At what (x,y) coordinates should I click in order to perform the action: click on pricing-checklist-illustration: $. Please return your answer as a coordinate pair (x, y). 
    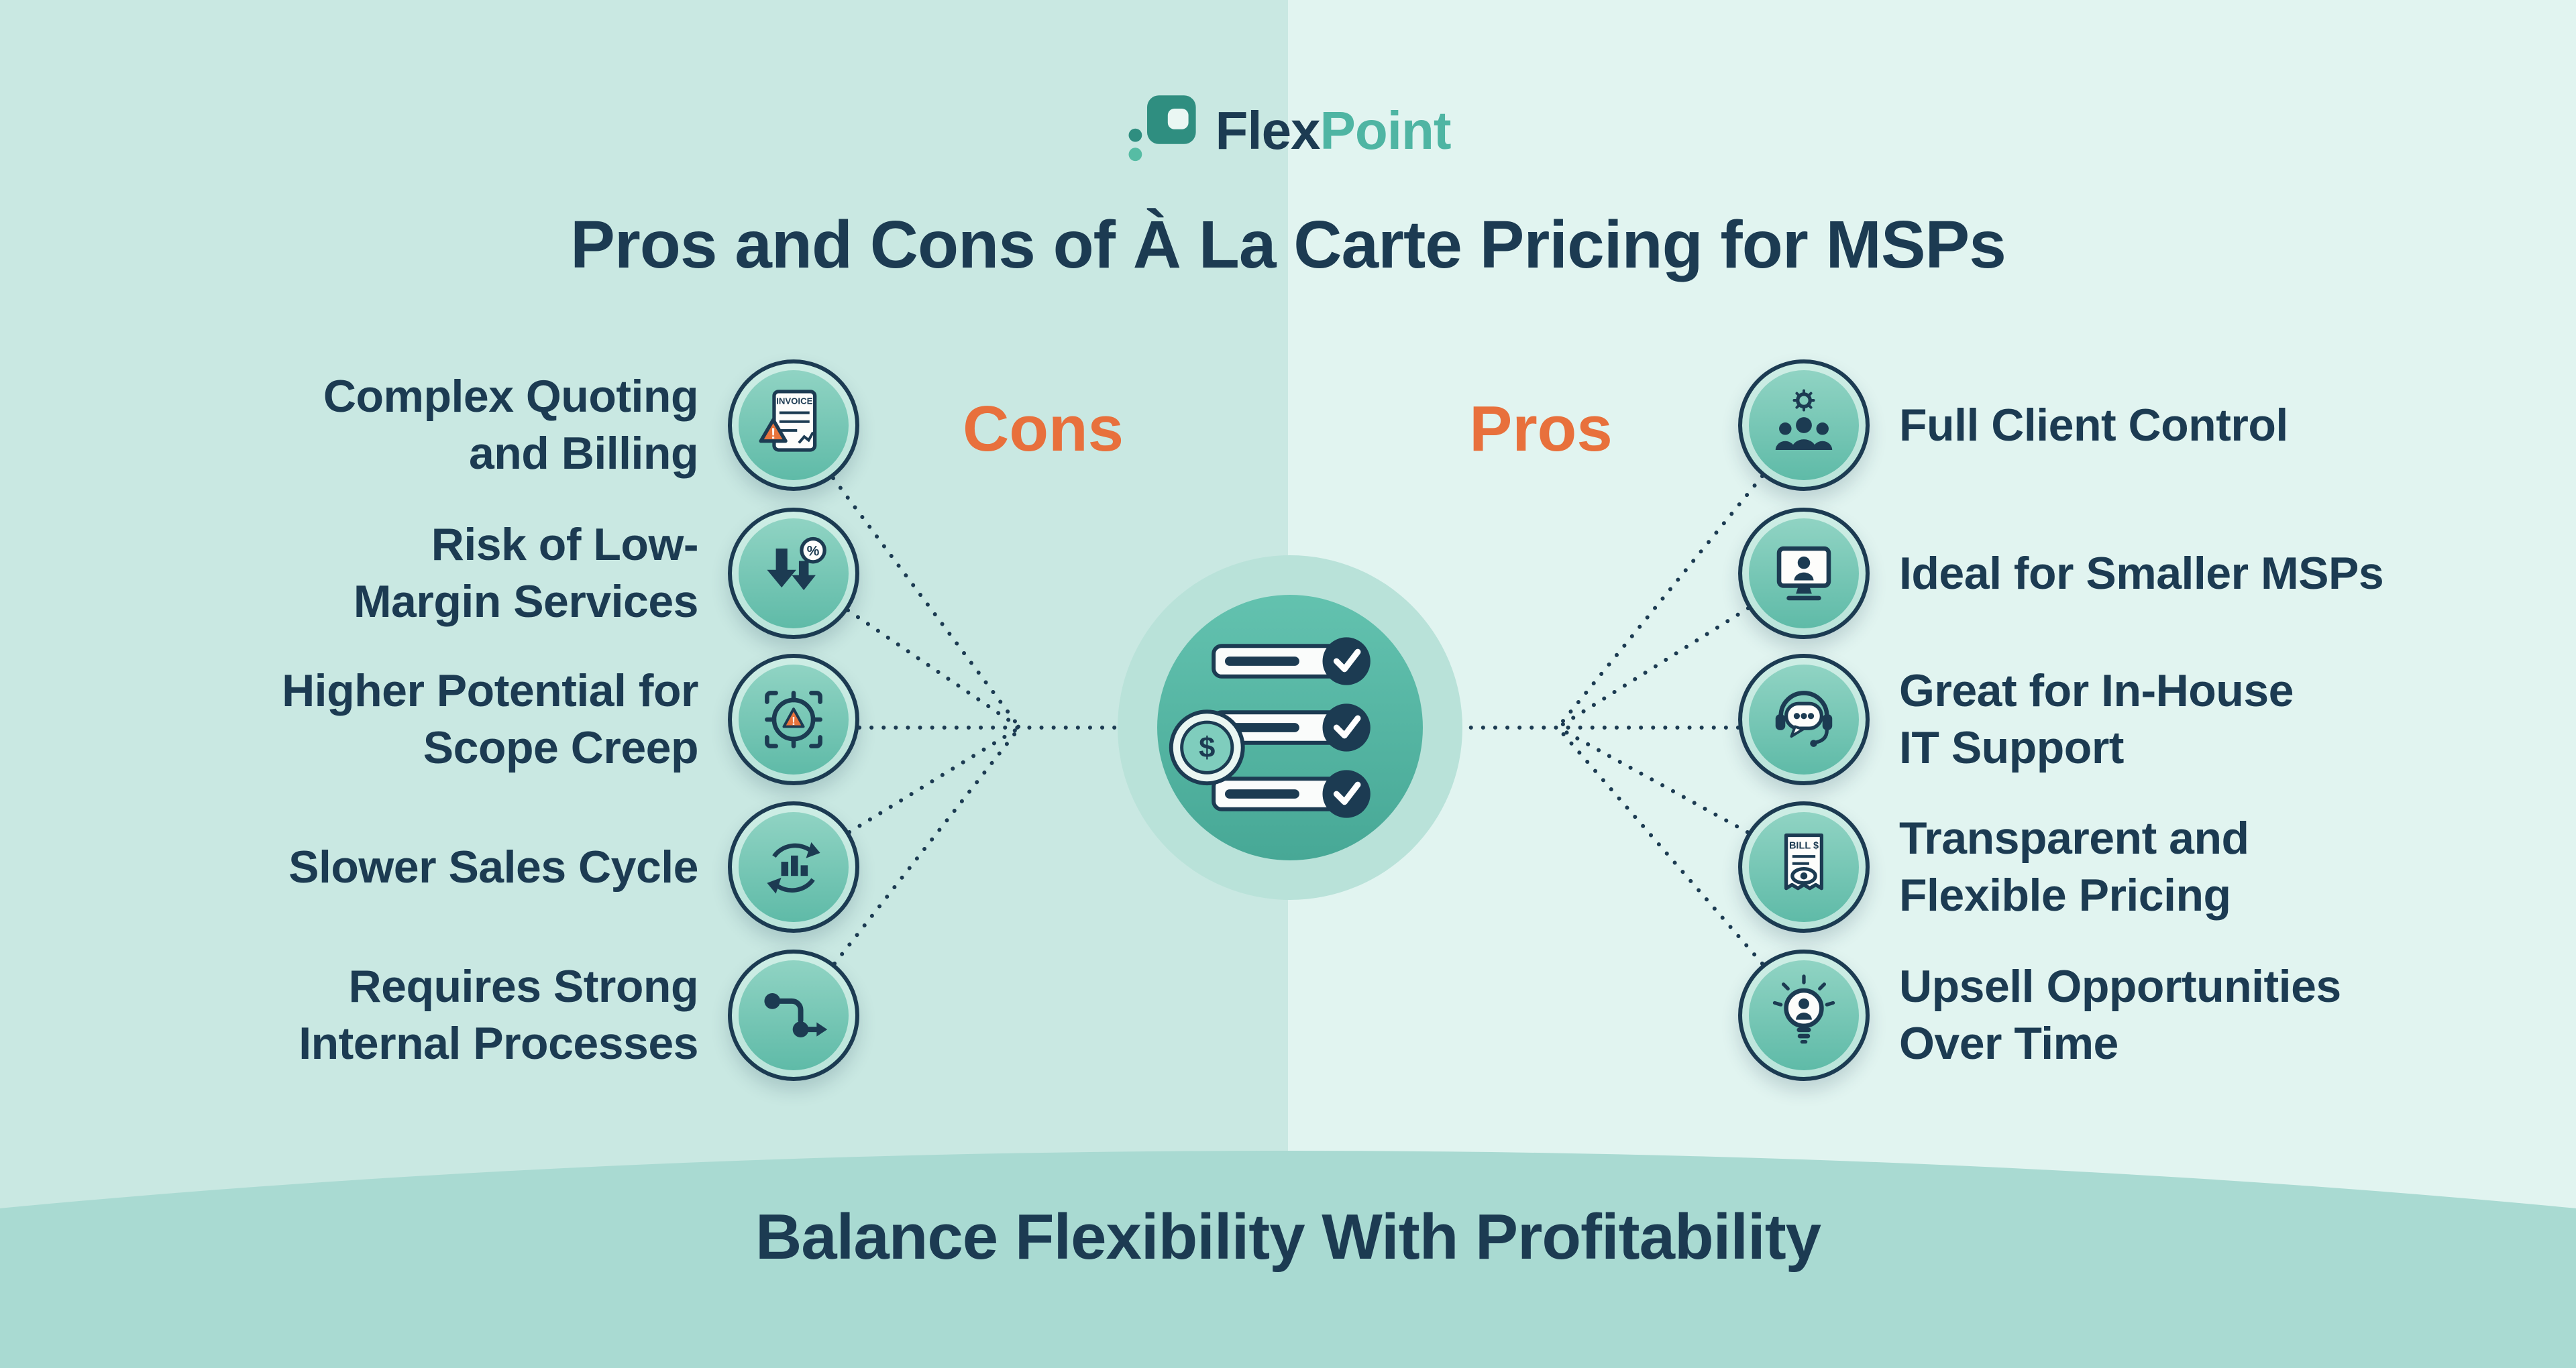
    Looking at the image, I should click on (1270, 727).